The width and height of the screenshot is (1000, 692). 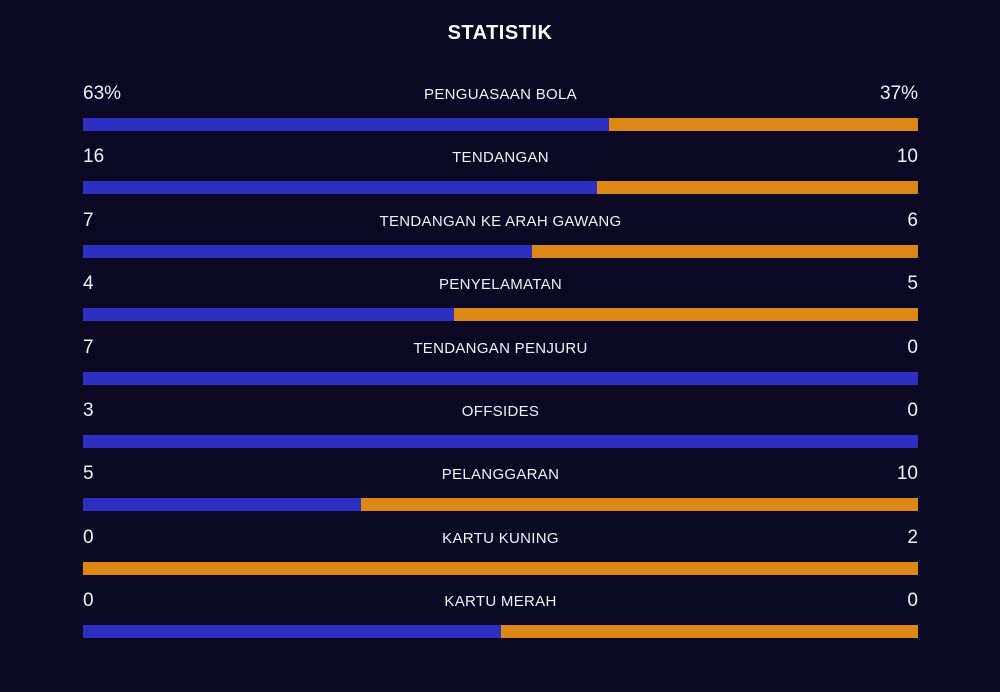 What do you see at coordinates (500, 348) in the screenshot?
I see `stat-label: TENDANGAN PENJURU` at bounding box center [500, 348].